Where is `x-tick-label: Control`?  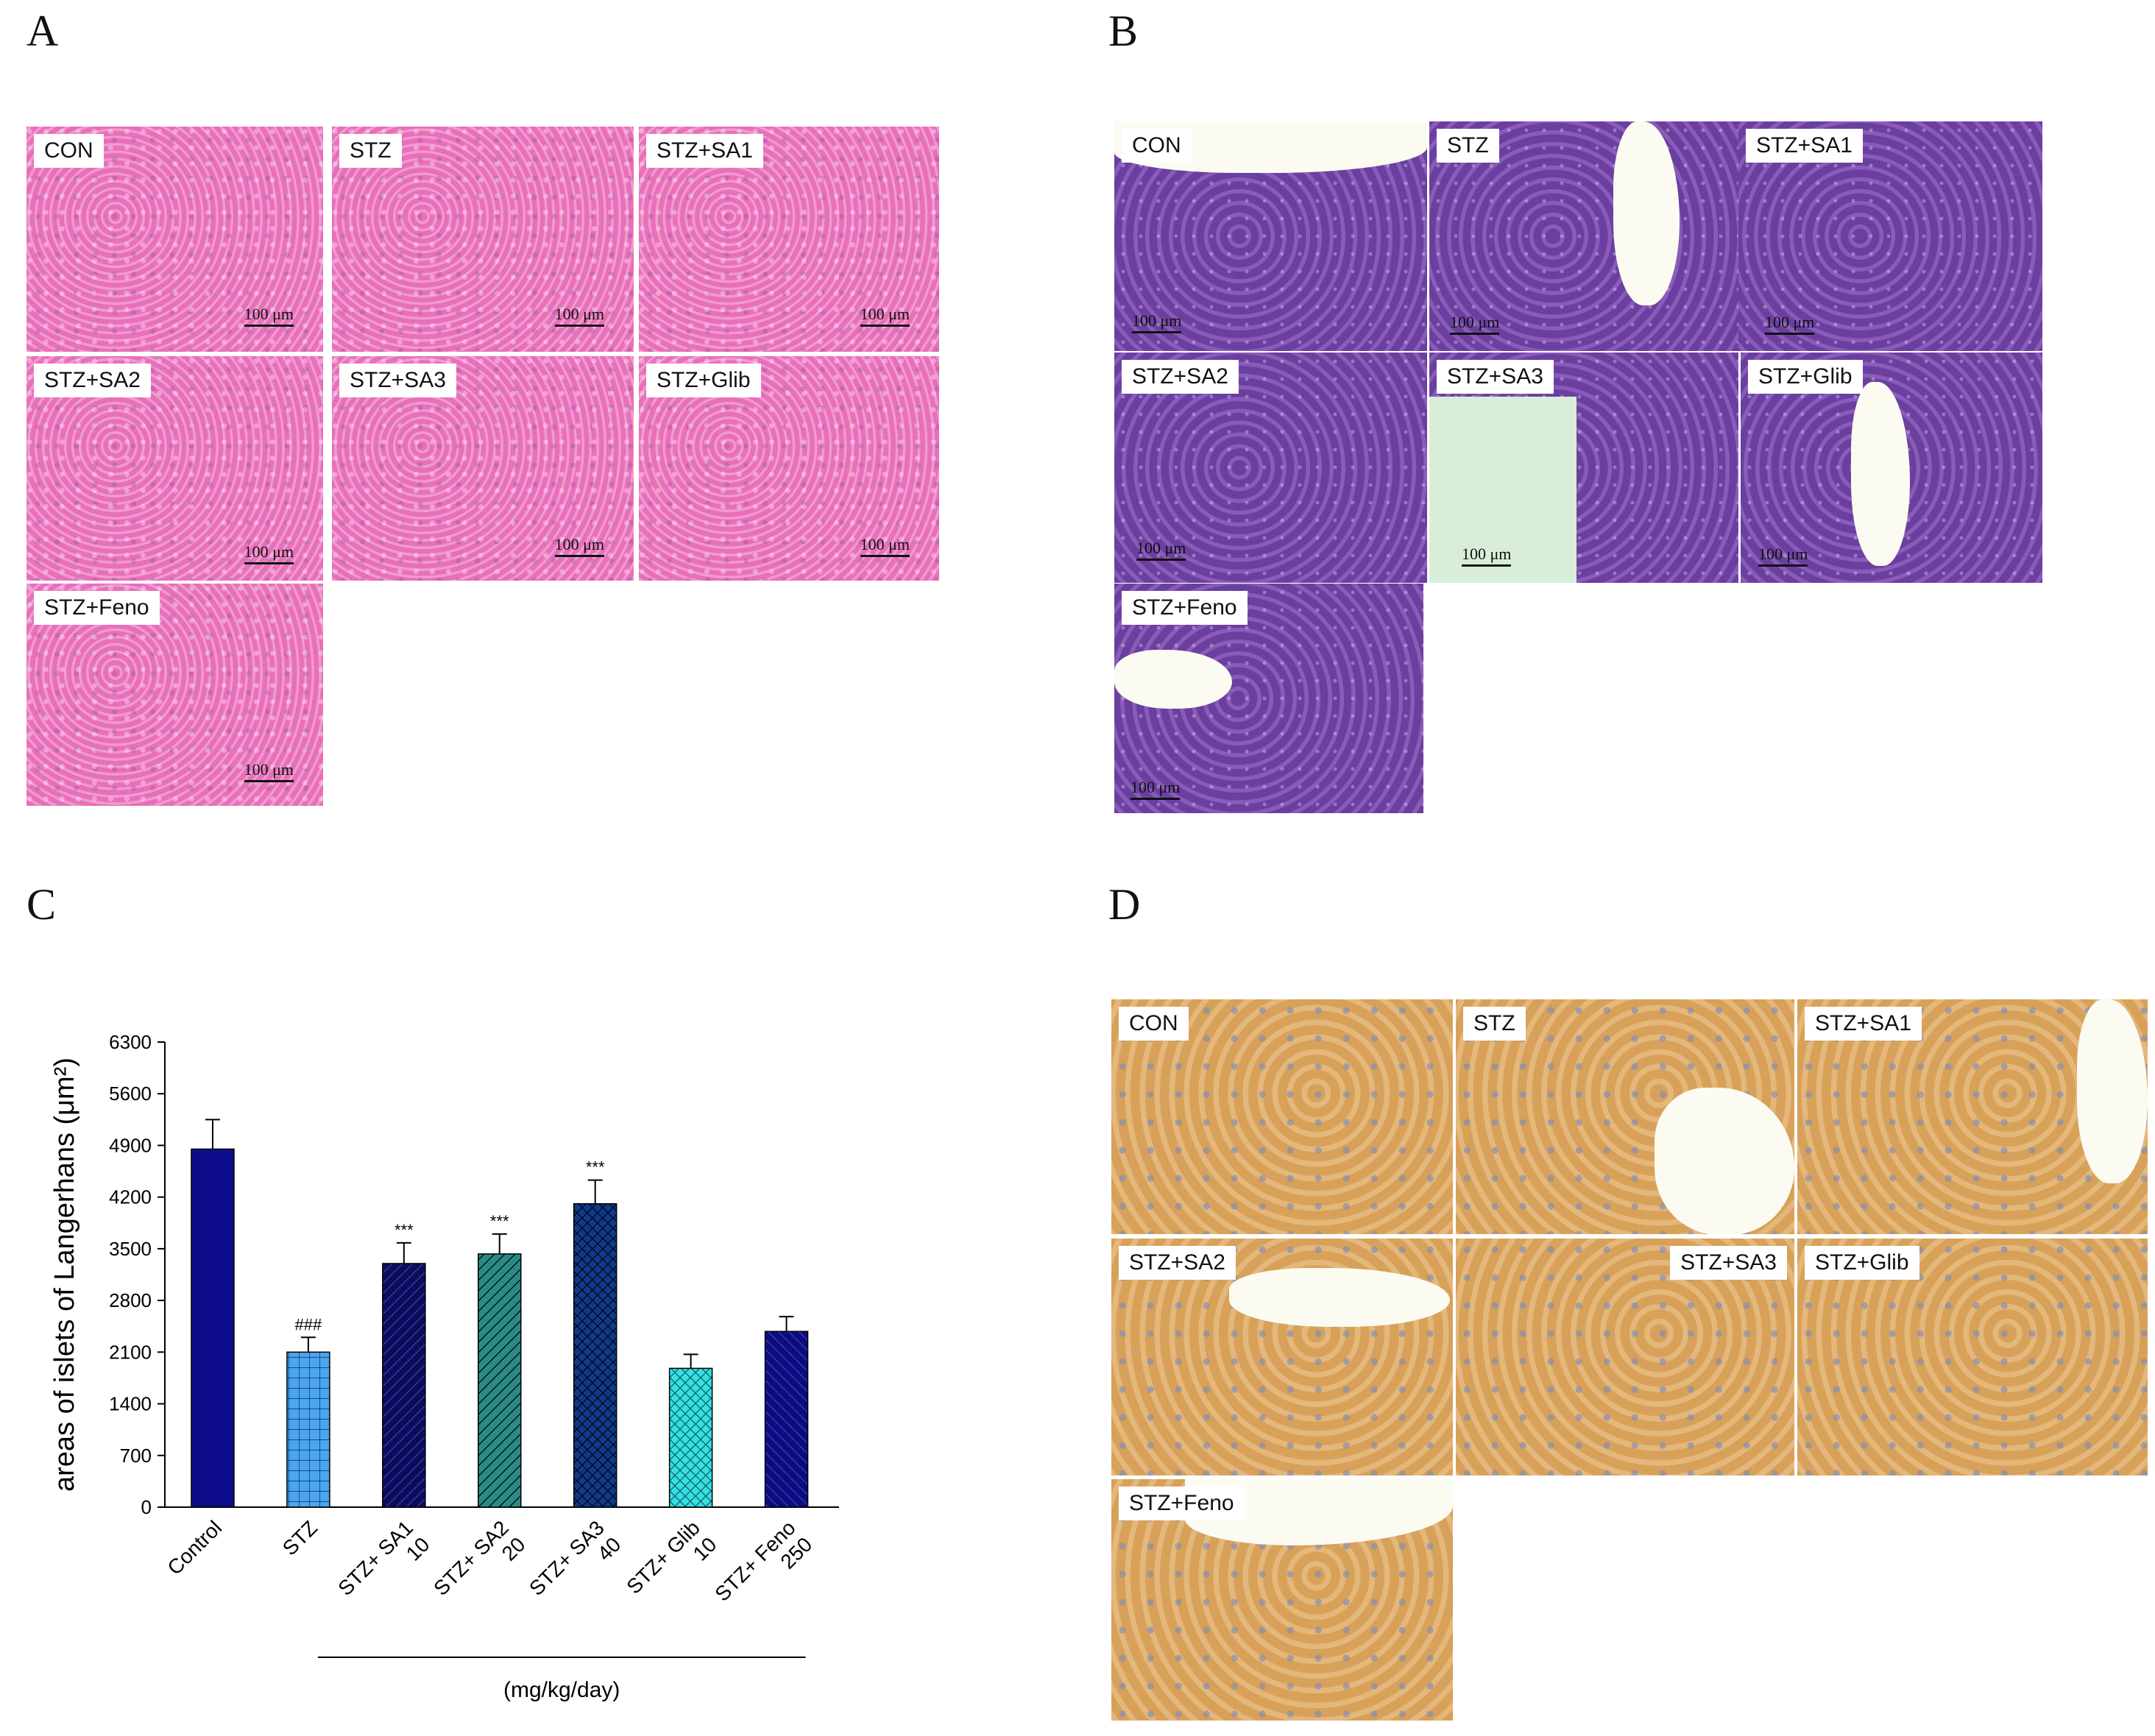 x-tick-label: Control is located at coordinates (194, 1547).